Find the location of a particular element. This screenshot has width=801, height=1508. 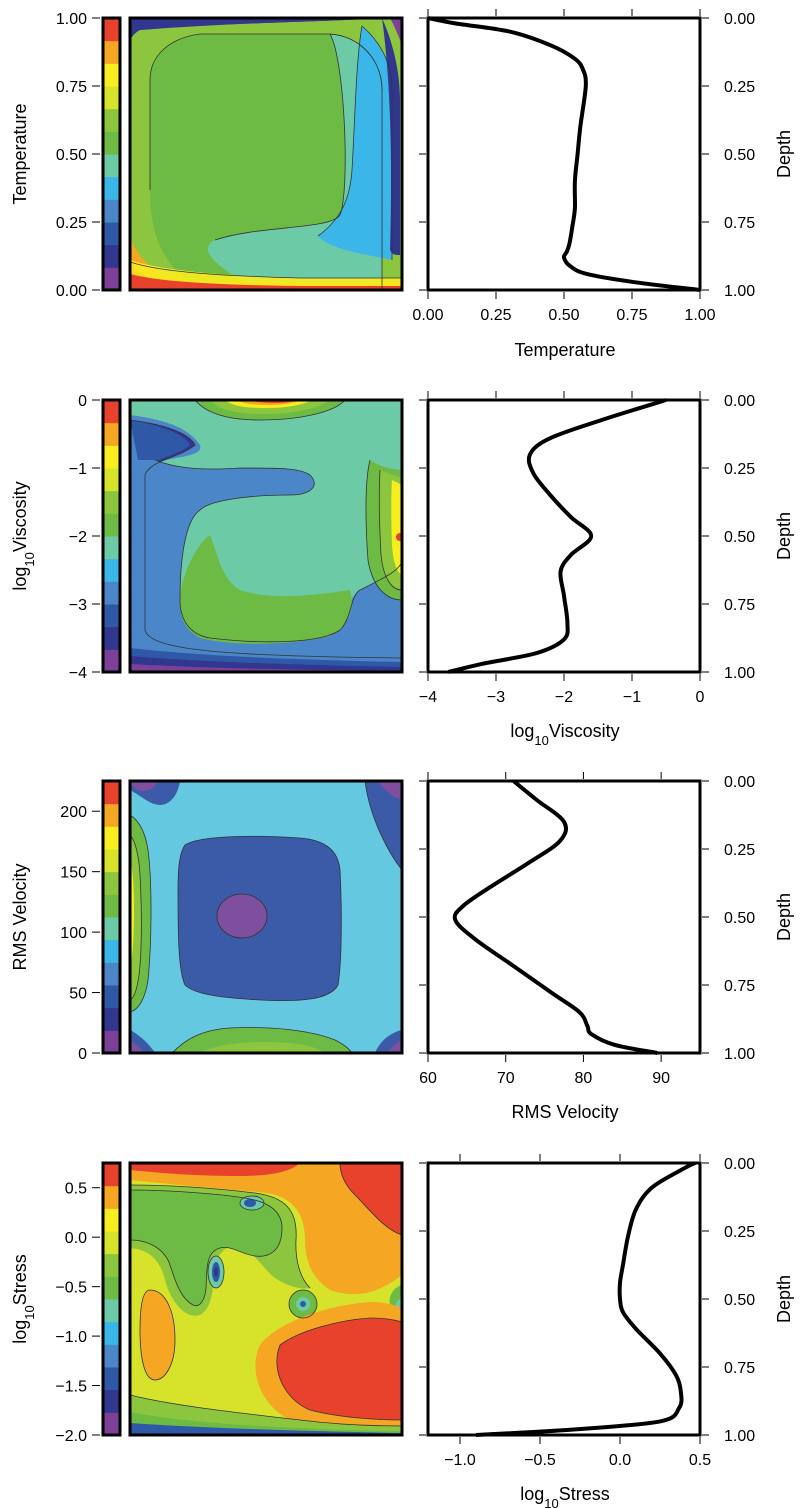

field-axis-label-temperature: Temperature is located at coordinates (20, 153).